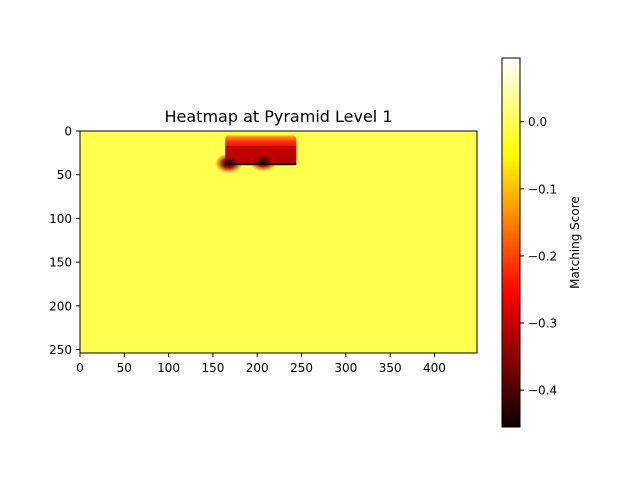 The image size is (640, 480). Describe the element at coordinates (278, 116) in the screenshot. I see `chart-title: Heatmap at Pyramid Level 1` at that location.